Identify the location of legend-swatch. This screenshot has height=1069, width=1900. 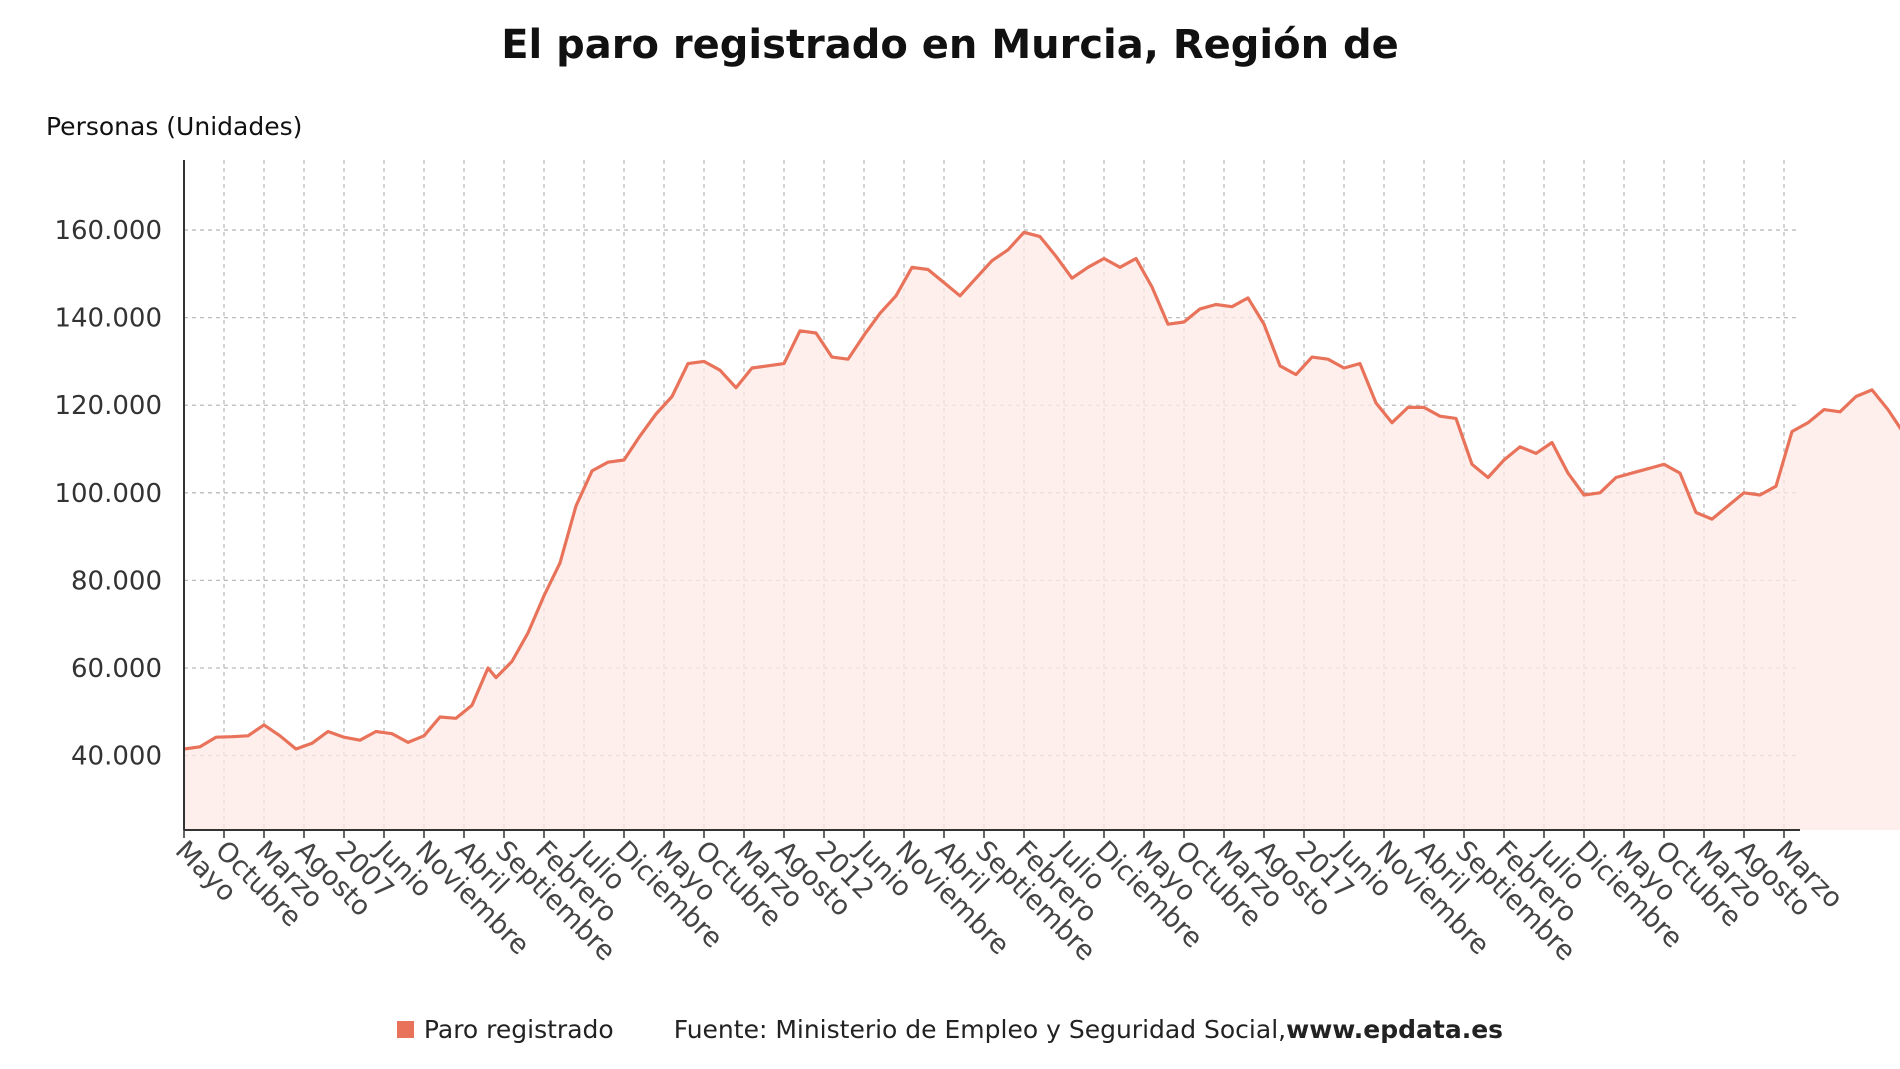
(405, 1029).